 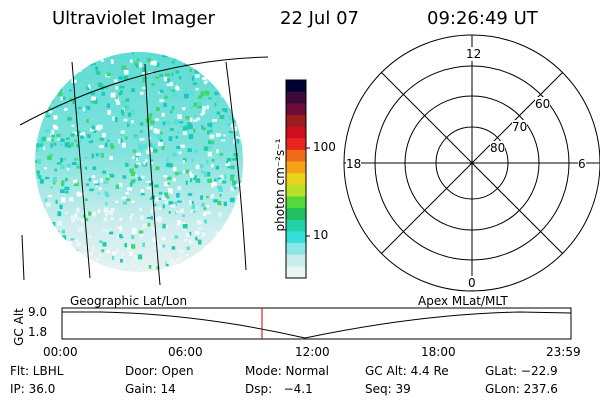 I want to click on colorbar-tick-10: 10, so click(x=321, y=235).